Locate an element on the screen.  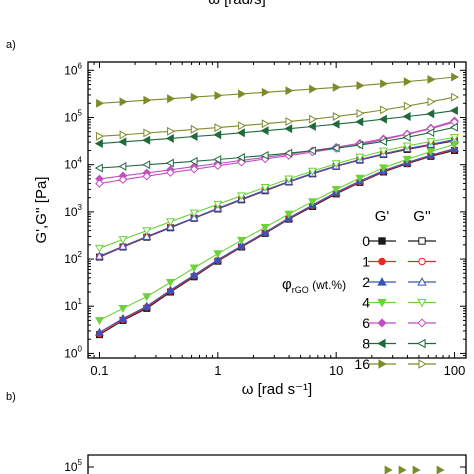
y-axis-label: G',G'' [Pa] is located at coordinates (41, 210).